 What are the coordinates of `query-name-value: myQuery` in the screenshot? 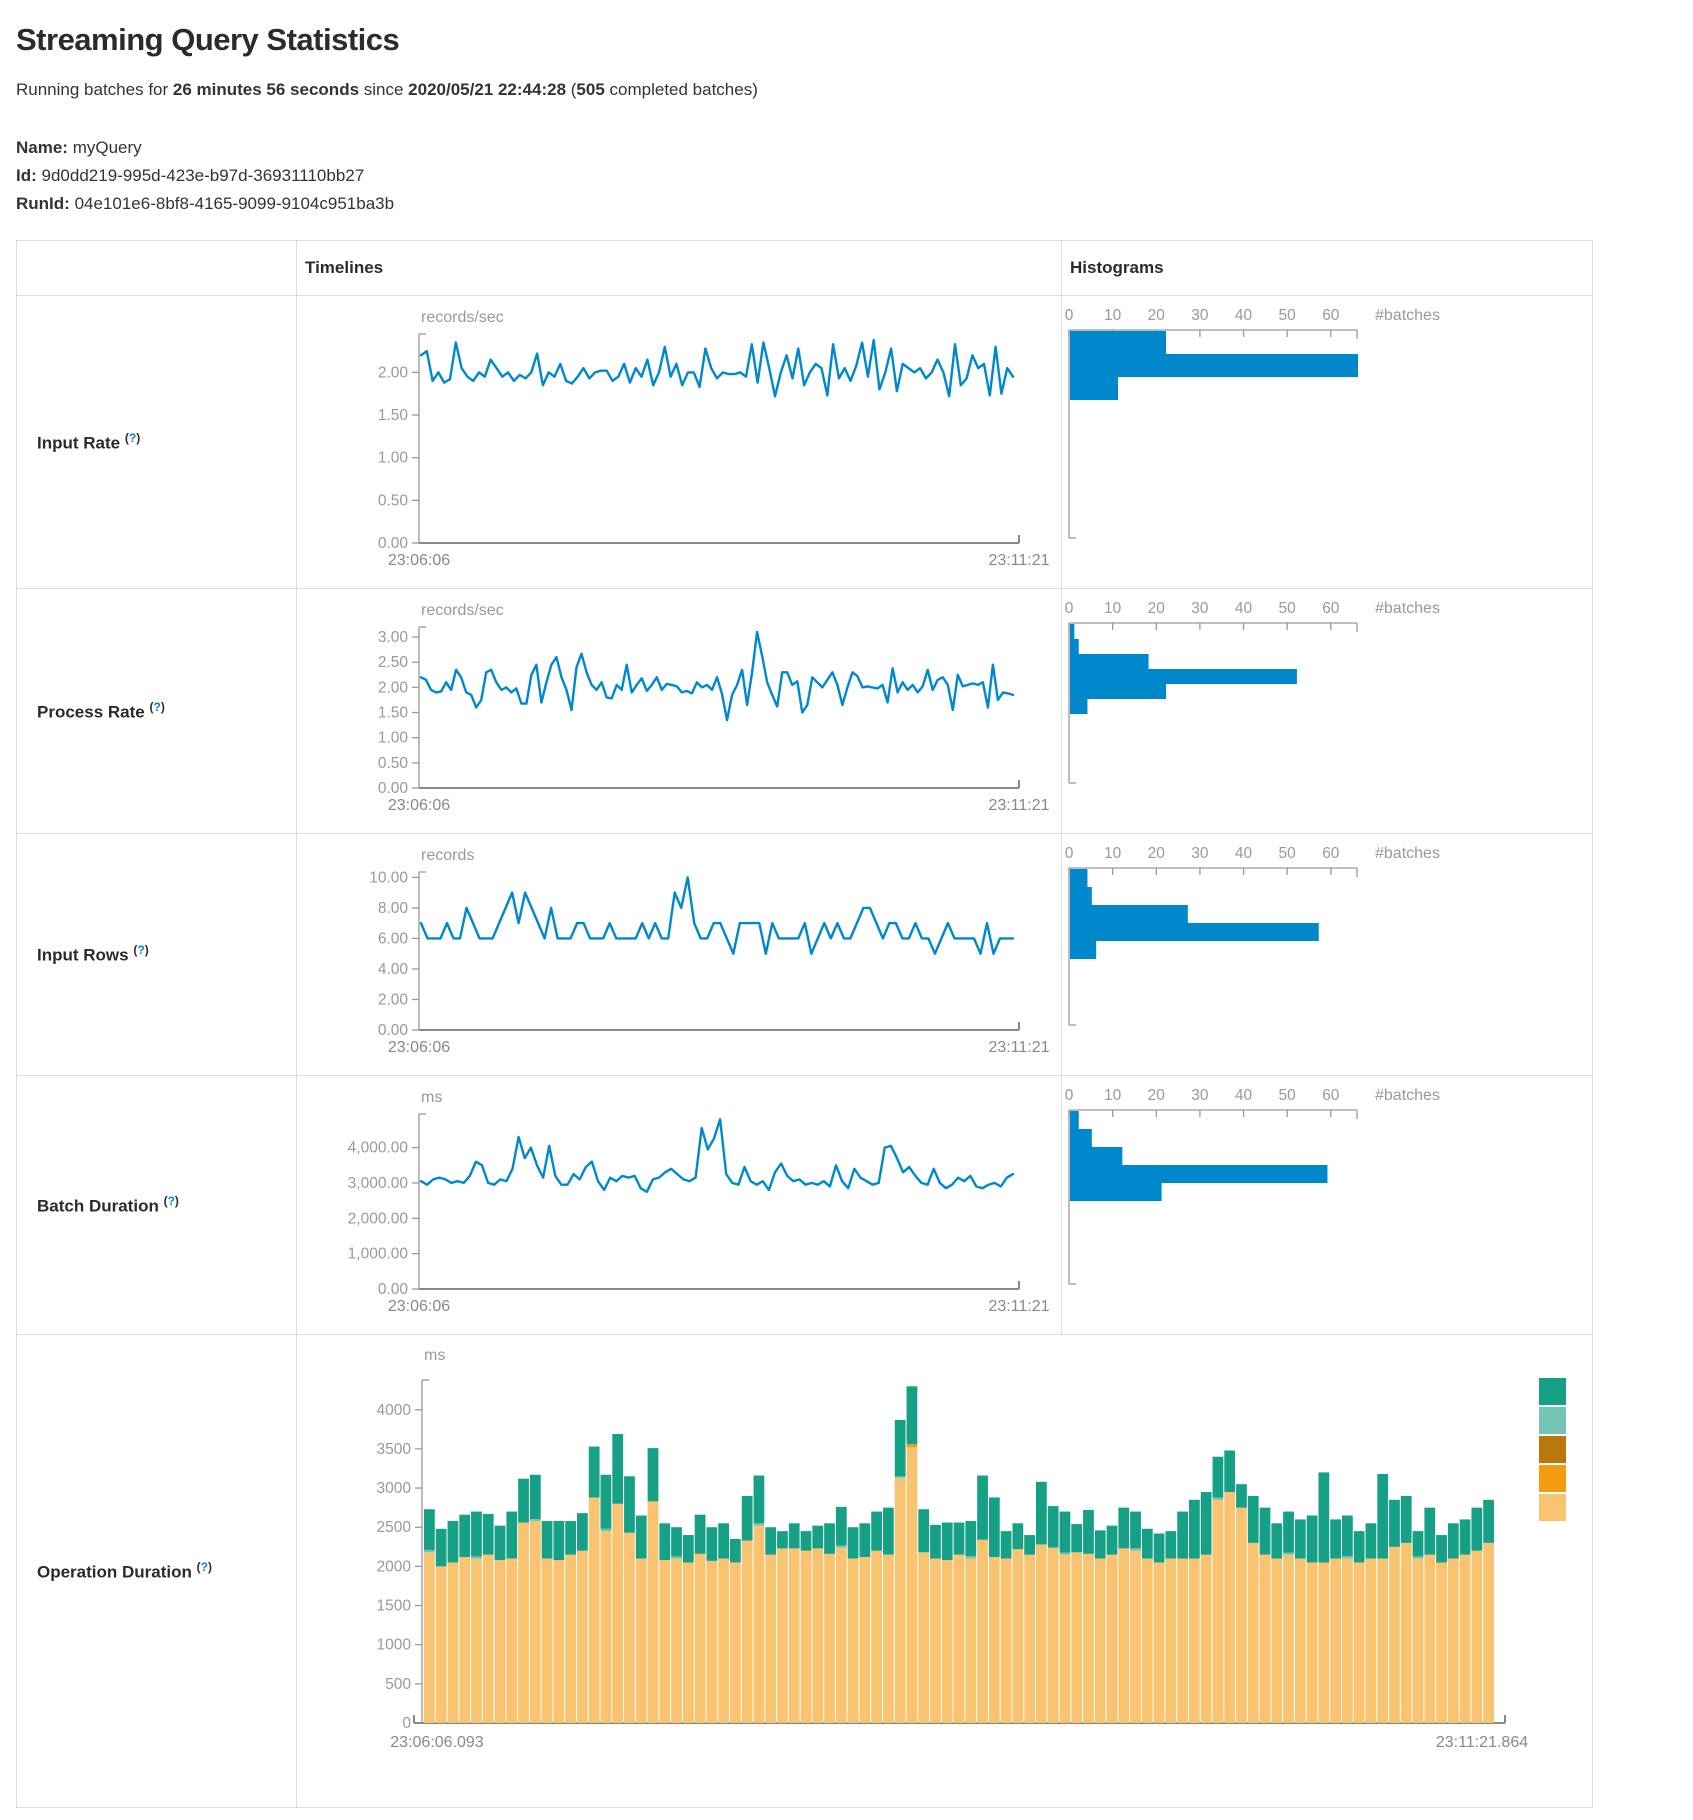 It's located at (107, 147).